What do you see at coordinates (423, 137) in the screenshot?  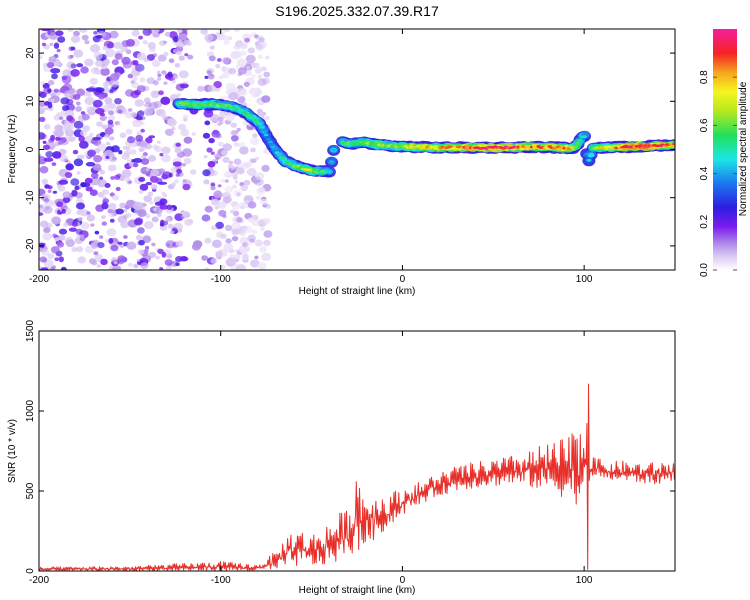 I see `spectrogram-ridge` at bounding box center [423, 137].